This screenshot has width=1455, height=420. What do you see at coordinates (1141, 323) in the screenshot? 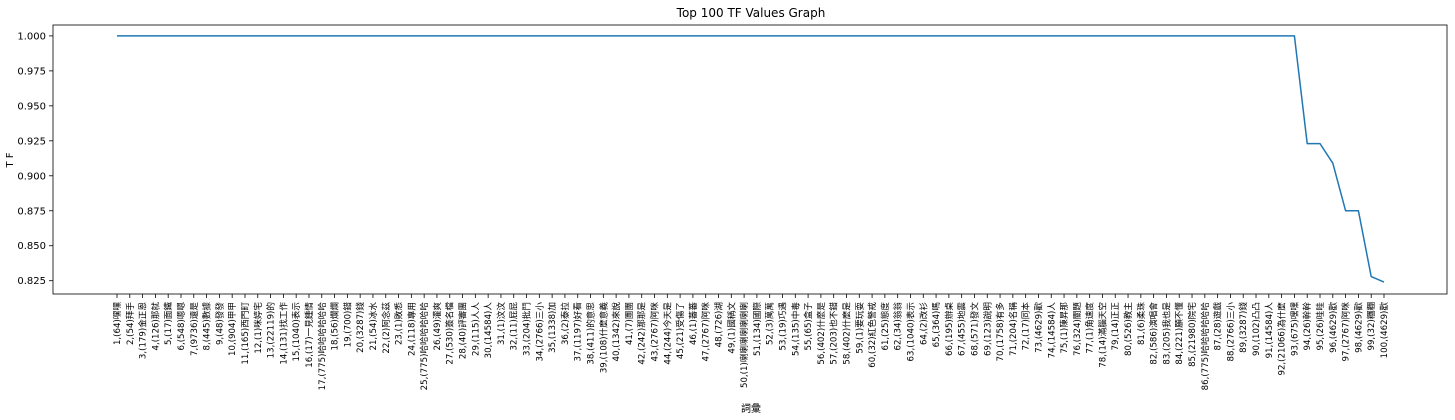
I see `x-tick-label: 81,(6)柔珠` at bounding box center [1141, 323].